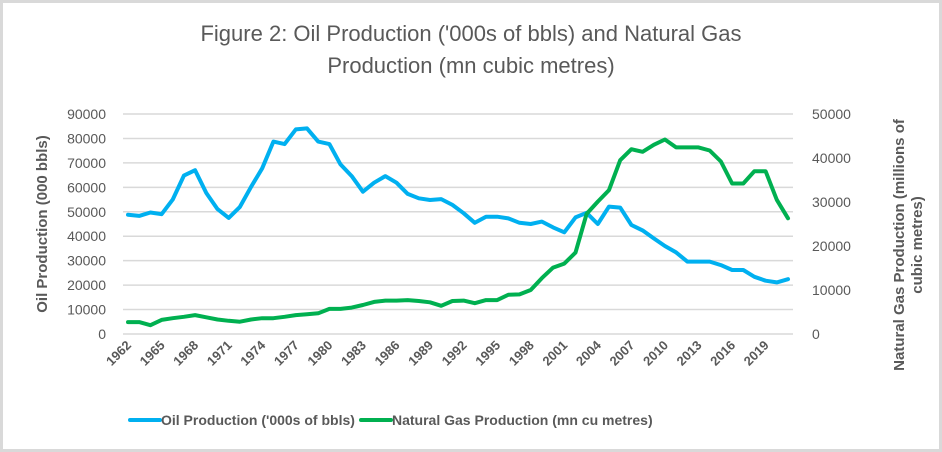 The image size is (942, 452). Describe the element at coordinates (831, 290) in the screenshot. I see `y2-tick-label: 10000` at that location.